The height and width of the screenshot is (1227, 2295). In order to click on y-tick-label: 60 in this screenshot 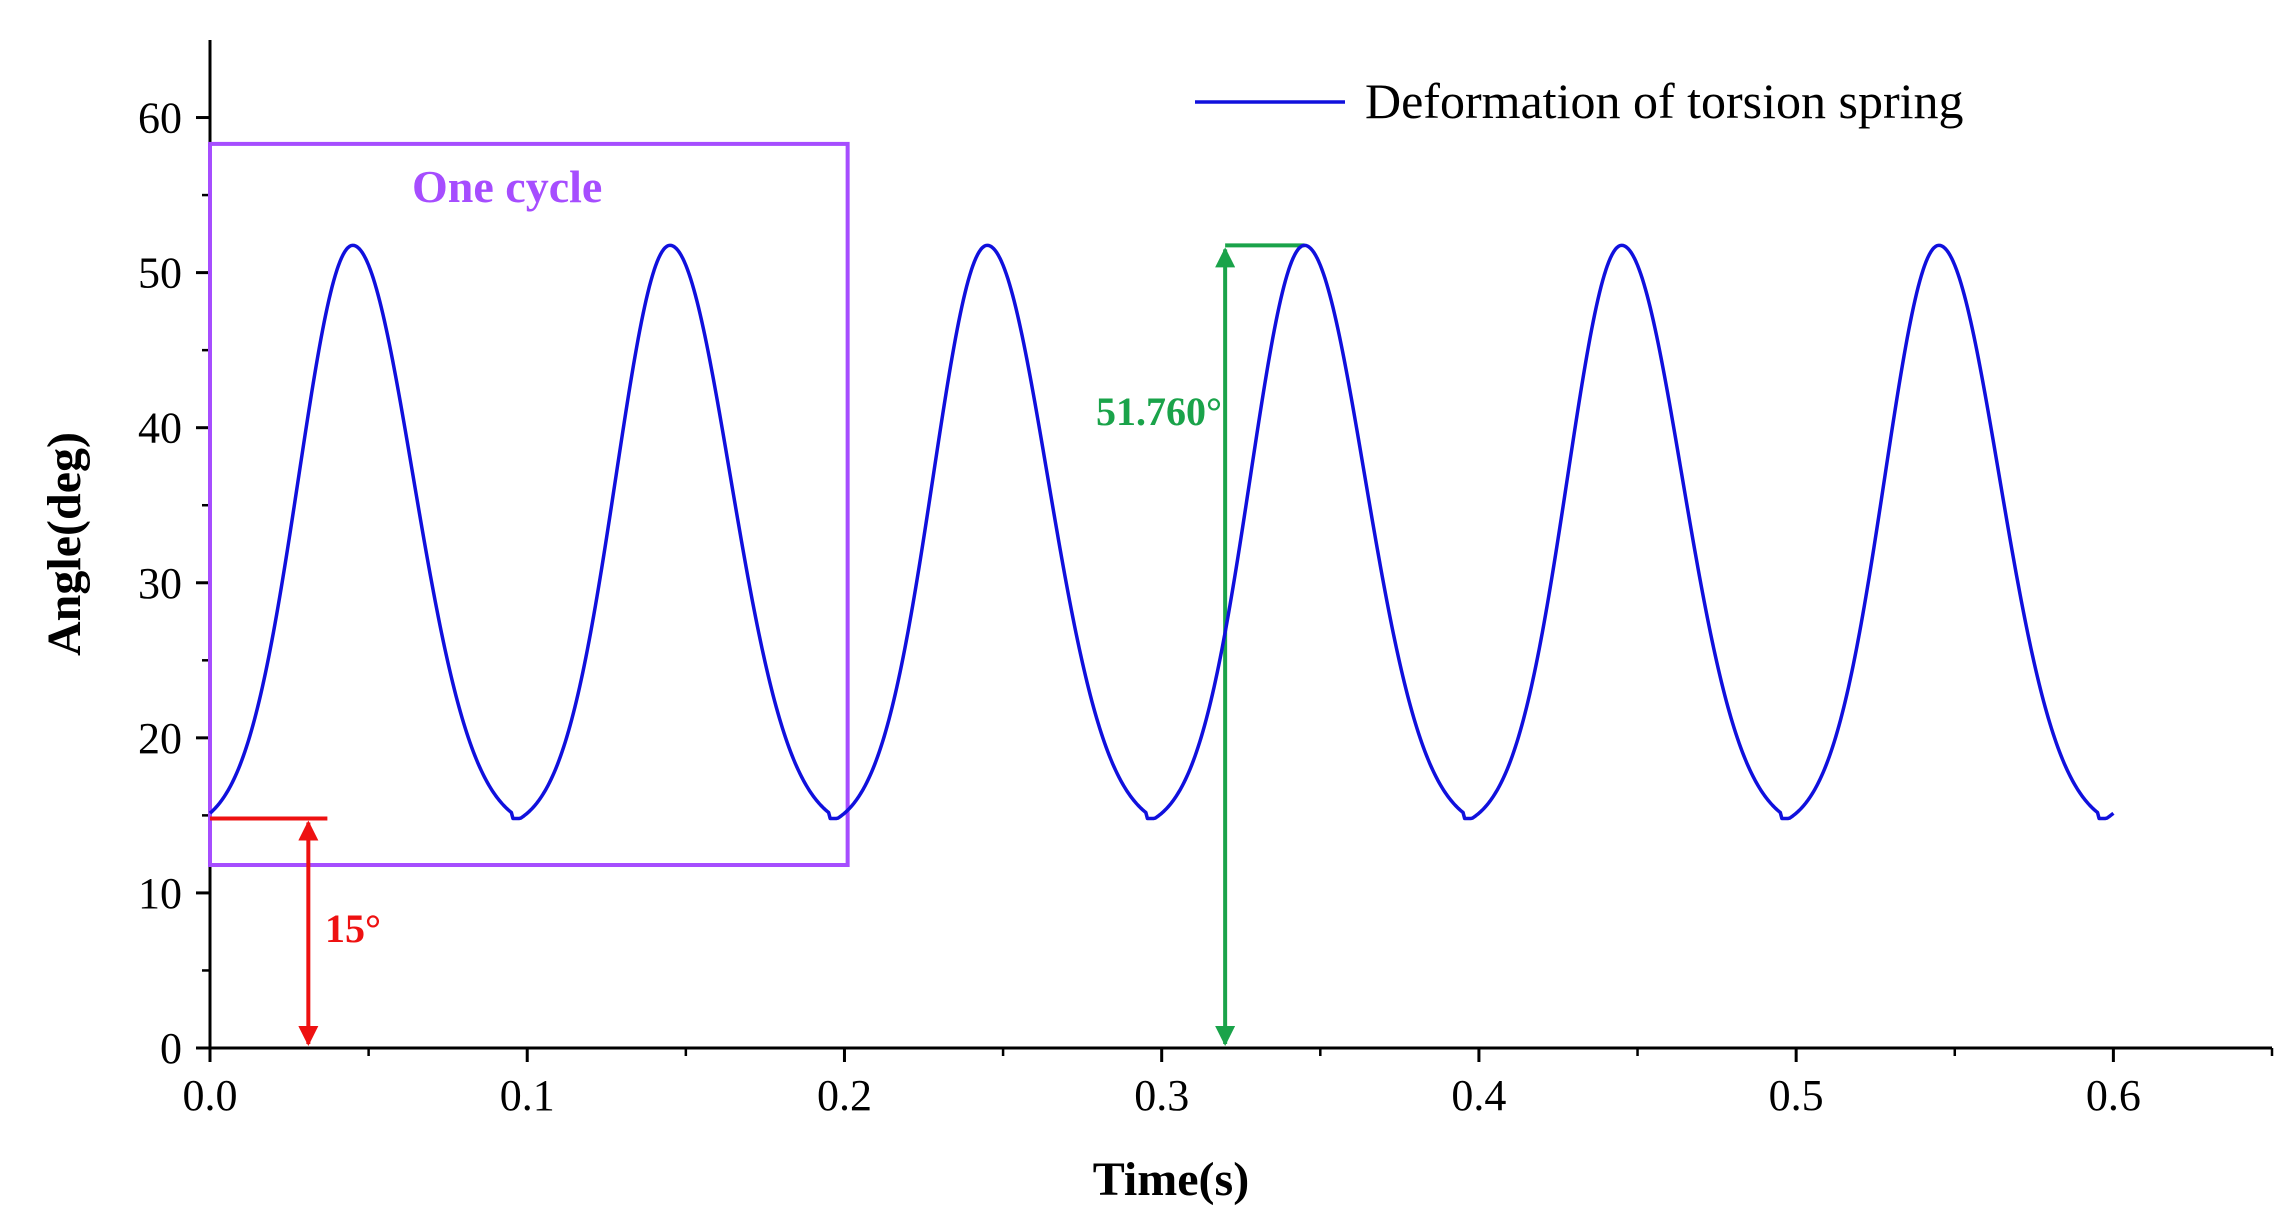, I will do `click(160, 118)`.